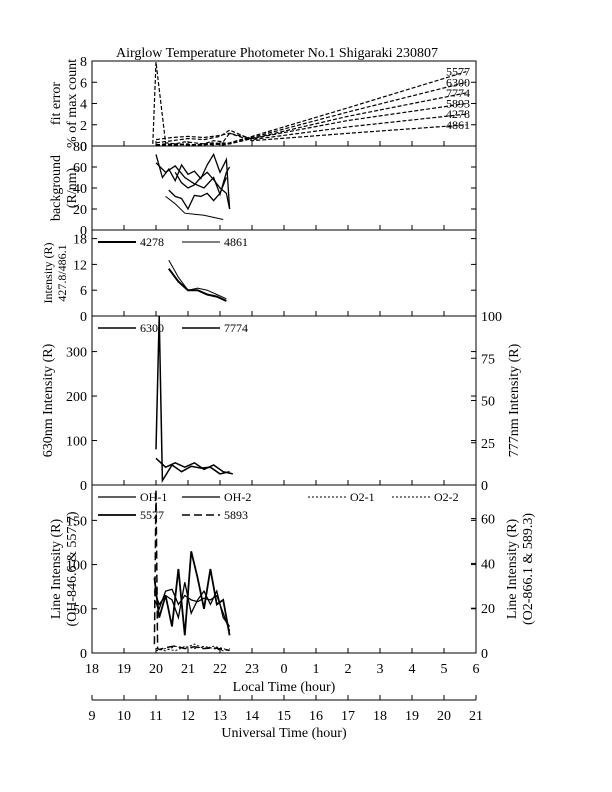 The width and height of the screenshot is (612, 792). What do you see at coordinates (152, 242) in the screenshot?
I see `legend-label: 4278` at bounding box center [152, 242].